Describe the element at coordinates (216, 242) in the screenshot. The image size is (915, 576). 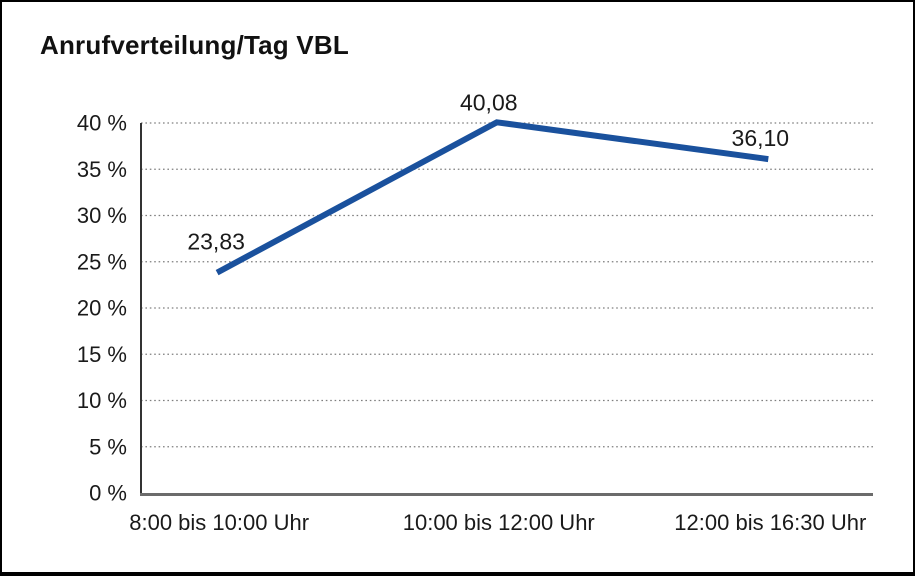
I see `data-point-label: 23,83` at that location.